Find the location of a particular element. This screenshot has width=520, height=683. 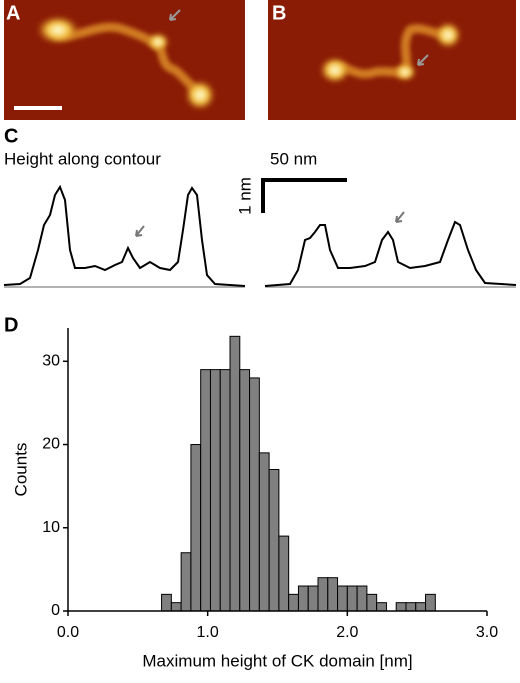

y-tick-label: 10 is located at coordinates (51, 527).